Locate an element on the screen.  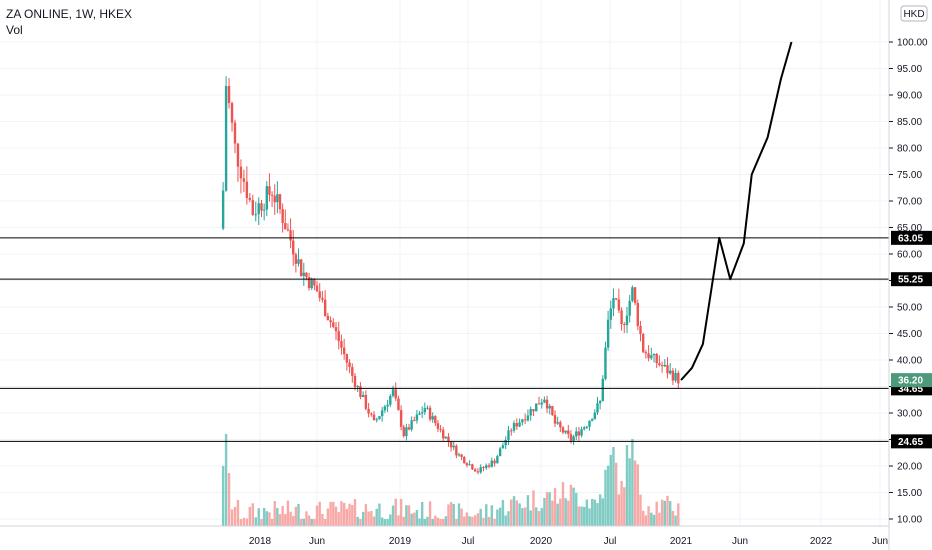
level-price-label: 24.65 is located at coordinates (910, 442).